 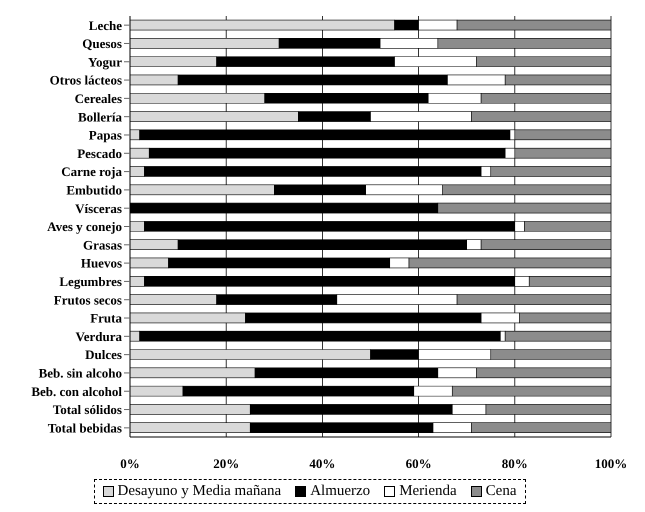 I want to click on y-tick-label: Cereales, so click(x=98, y=98).